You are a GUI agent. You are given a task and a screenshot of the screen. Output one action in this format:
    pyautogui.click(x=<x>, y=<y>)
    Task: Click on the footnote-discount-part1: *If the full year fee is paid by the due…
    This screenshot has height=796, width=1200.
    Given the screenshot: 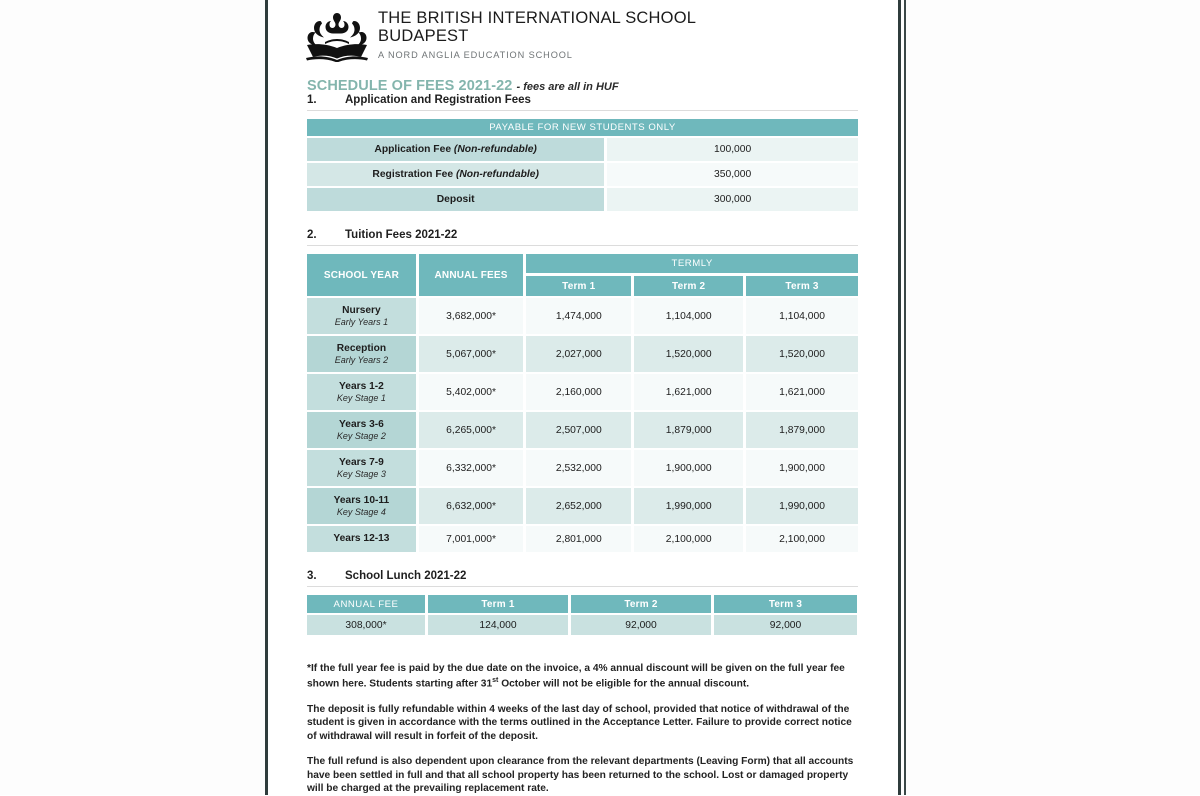 What is the action you would take?
    pyautogui.click(x=576, y=676)
    